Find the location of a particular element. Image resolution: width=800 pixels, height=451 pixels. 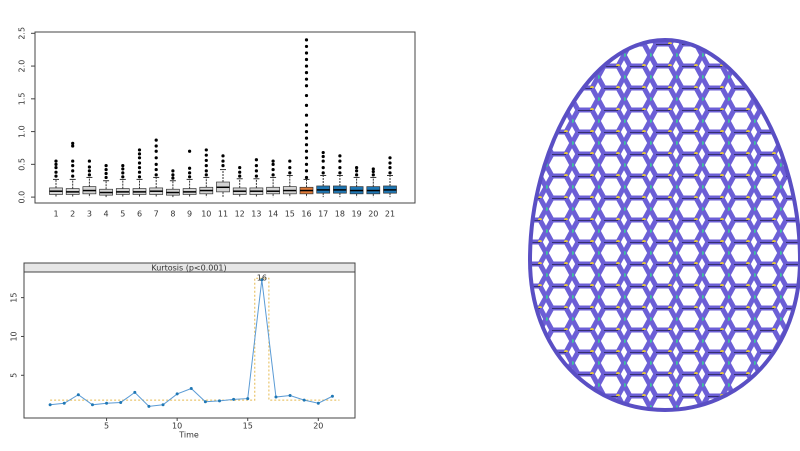

x-tick-label: 18 is located at coordinates (340, 214).